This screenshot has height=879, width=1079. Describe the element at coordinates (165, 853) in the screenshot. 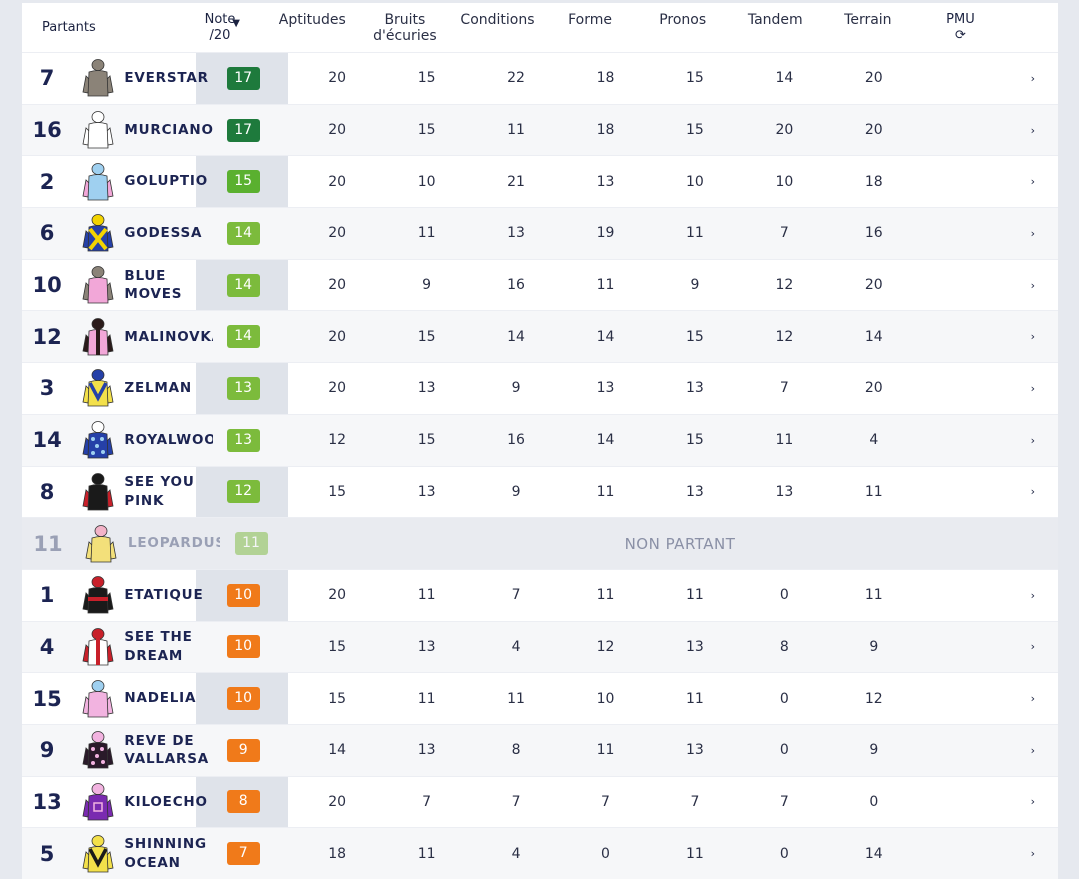

I see `runner-name: SHINNING OCEAN` at that location.